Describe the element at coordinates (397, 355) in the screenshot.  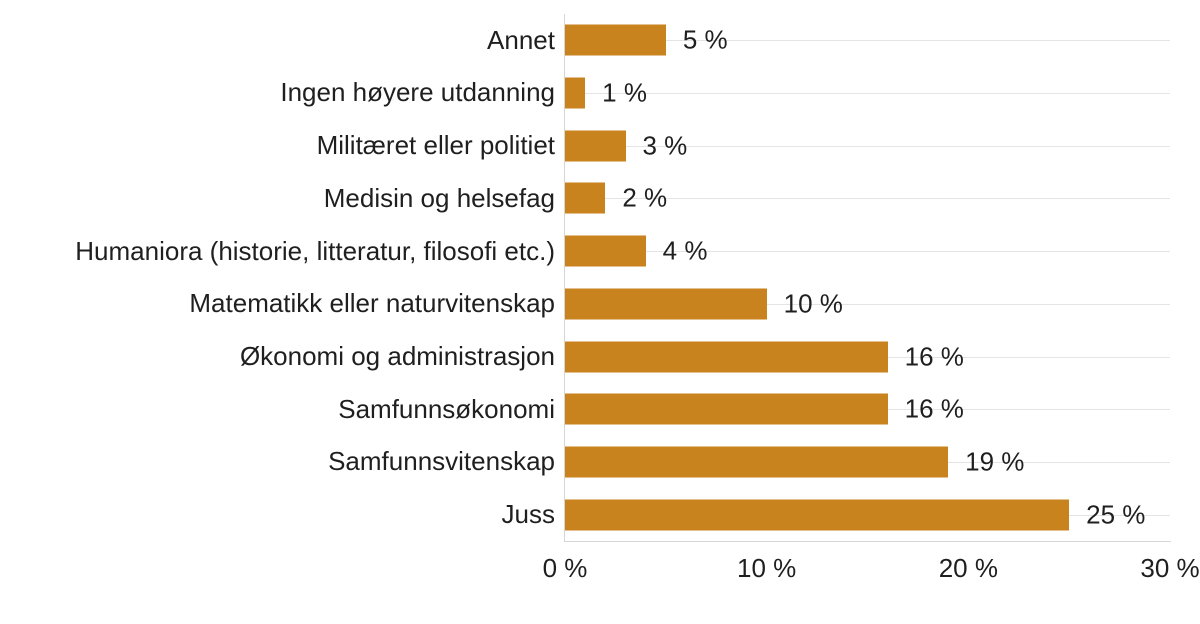
I see `category-label: Økonomi og administrasjon` at that location.